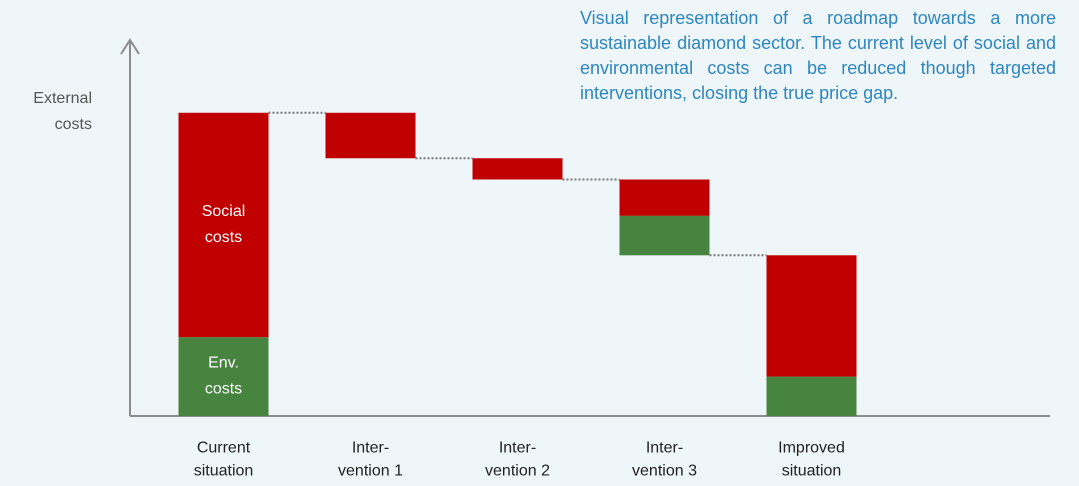 This screenshot has height=486, width=1079. Describe the element at coordinates (62, 111) in the screenshot. I see `y-axis-label: External costs` at that location.